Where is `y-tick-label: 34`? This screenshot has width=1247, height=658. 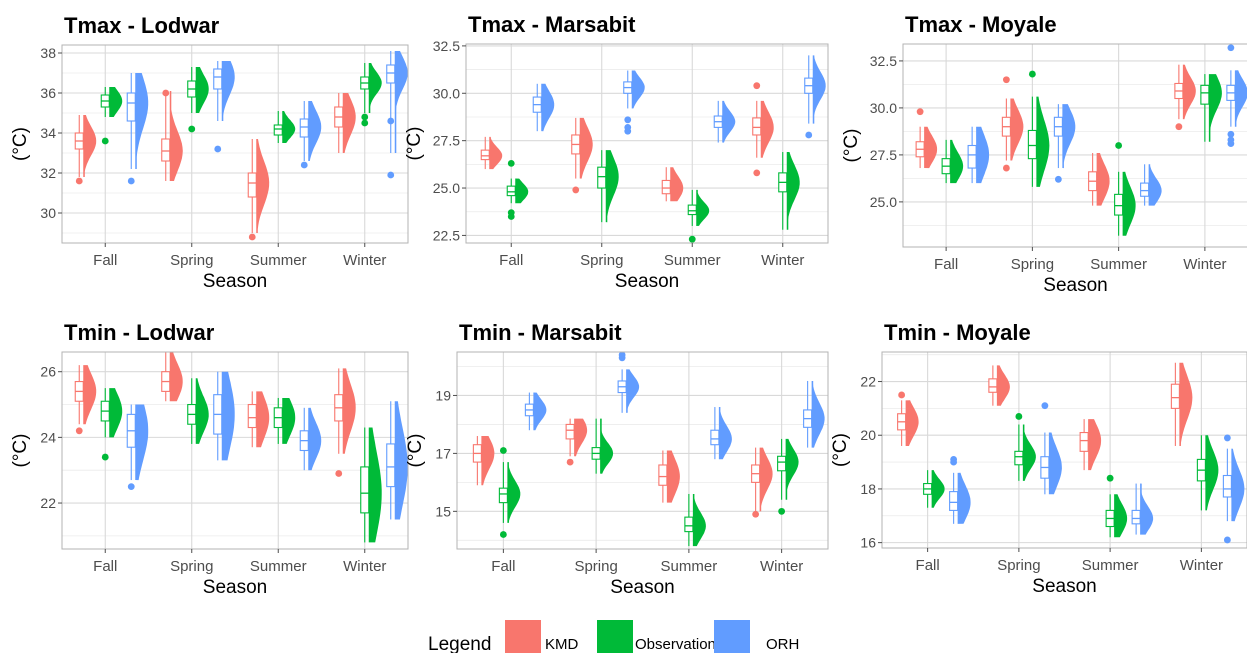 y-tick-label: 34 is located at coordinates (48, 133).